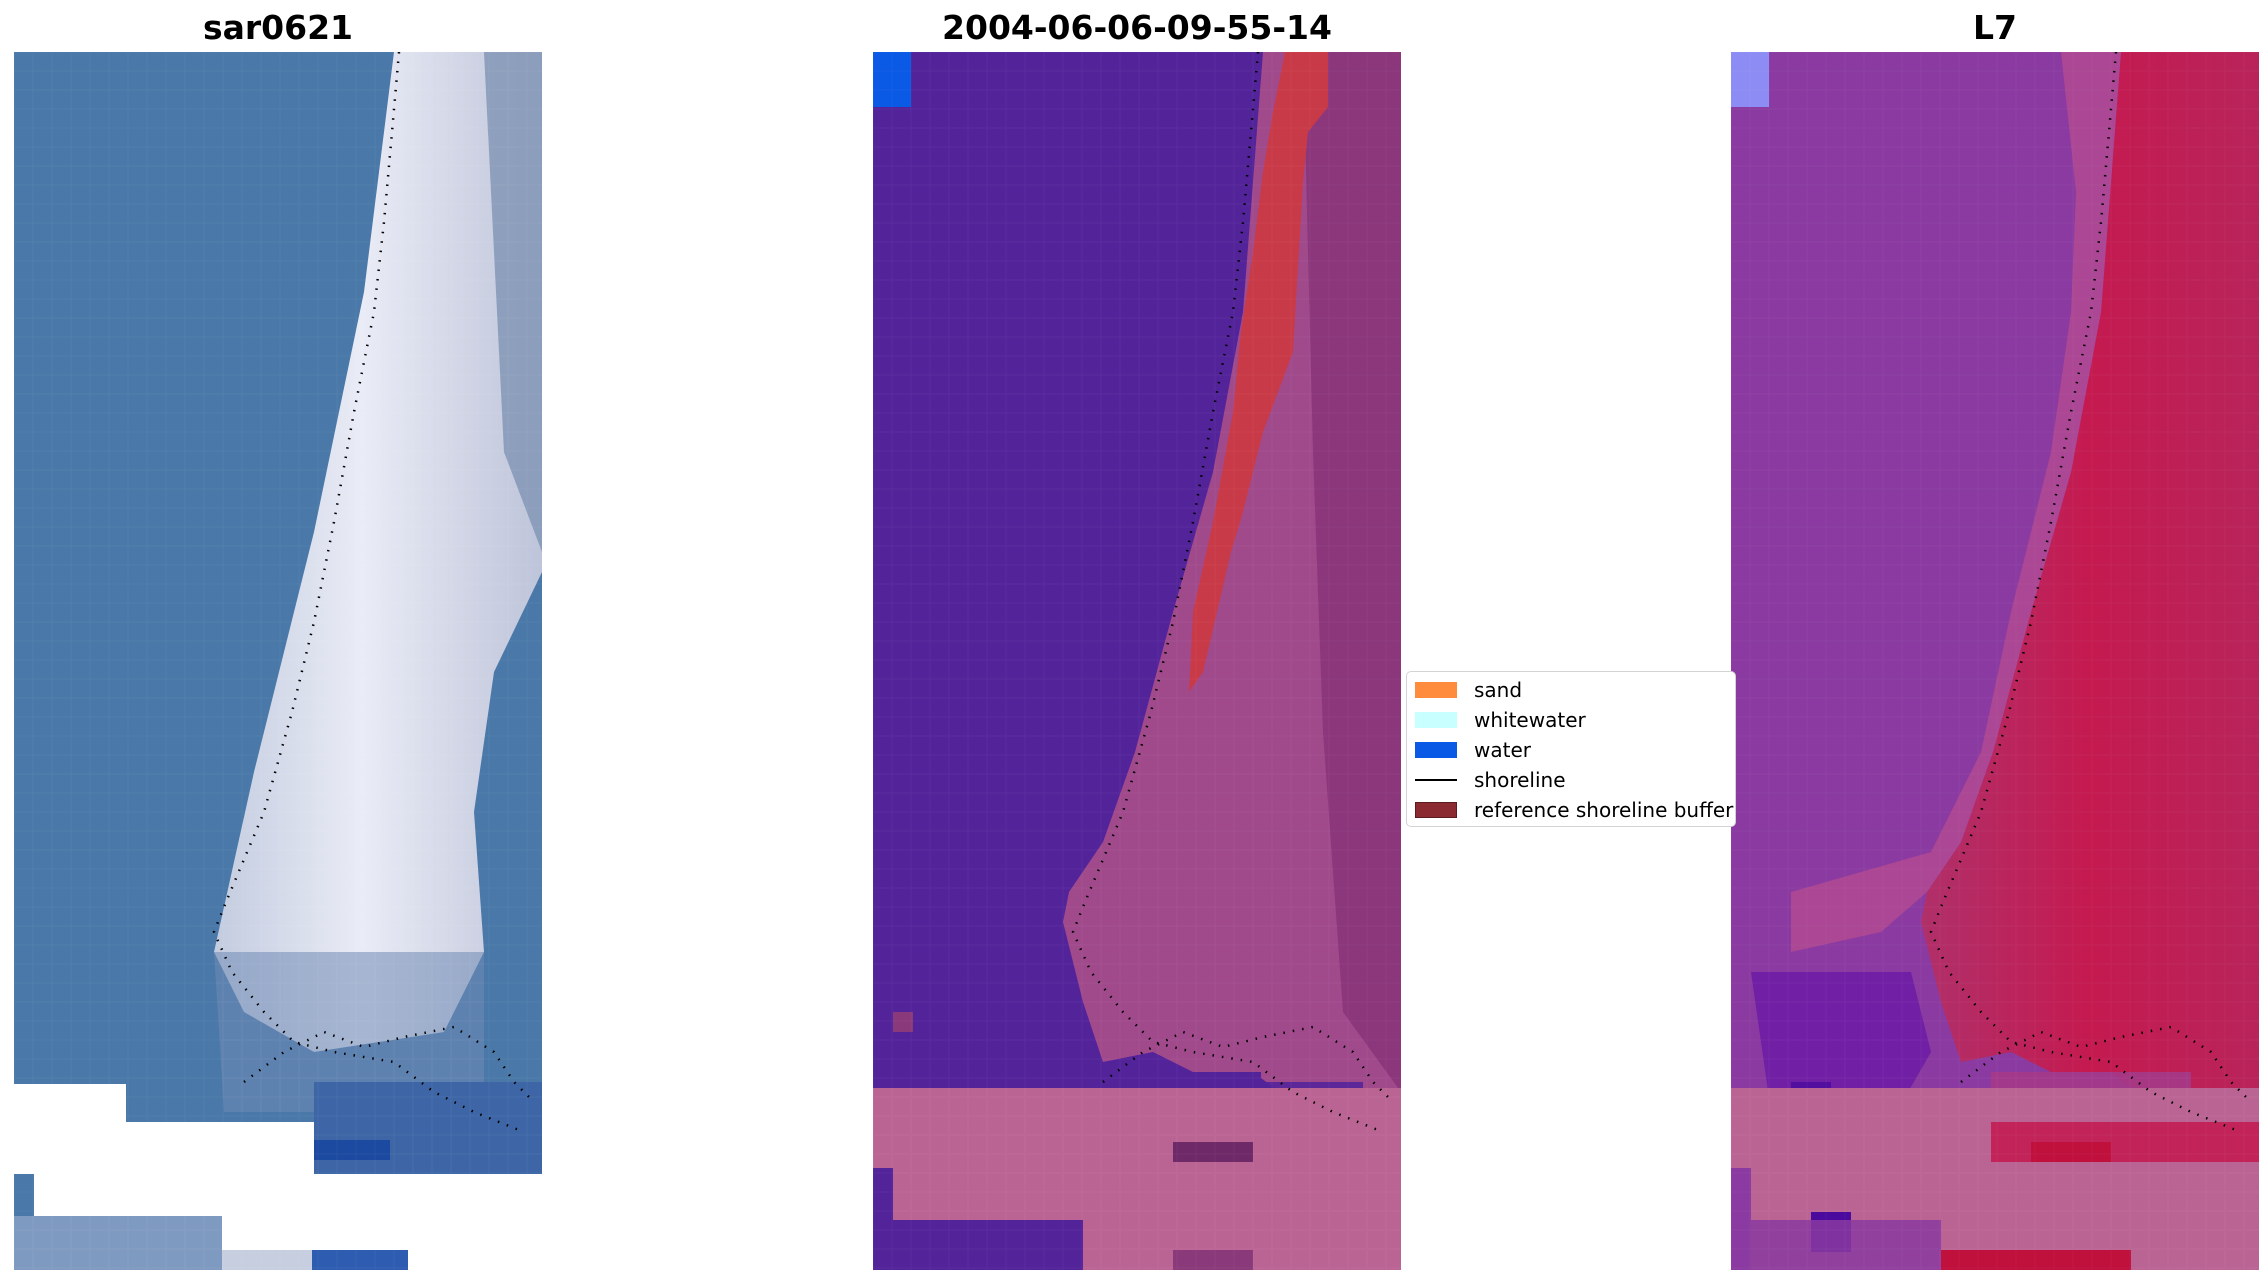 Image resolution: width=2268 pixels, height=1283 pixels. I want to click on water-swatch, so click(1436, 750).